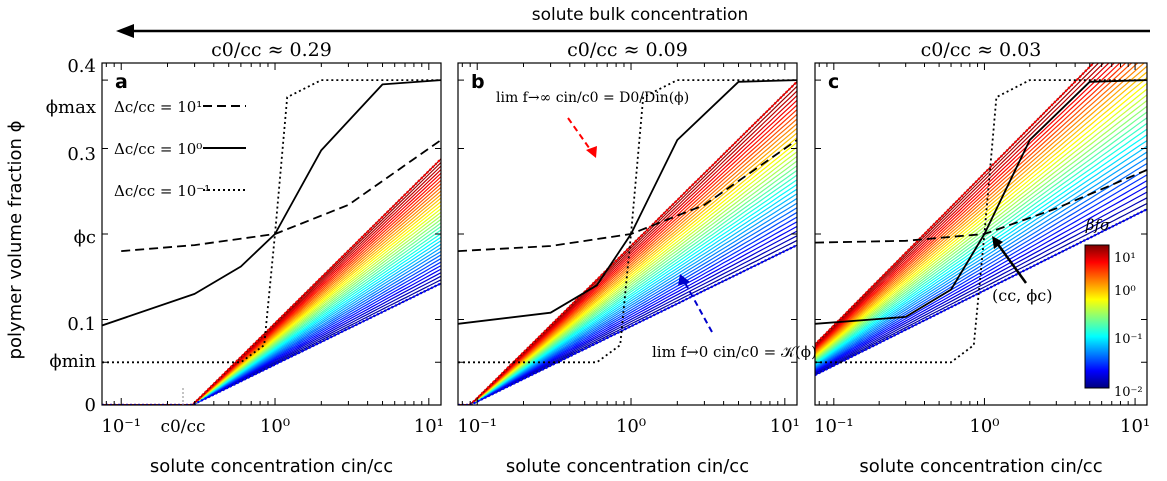 Image resolution: width=1167 pixels, height=481 pixels. Describe the element at coordinates (81, 66) in the screenshot. I see `y-tick-04: 0.4` at that location.